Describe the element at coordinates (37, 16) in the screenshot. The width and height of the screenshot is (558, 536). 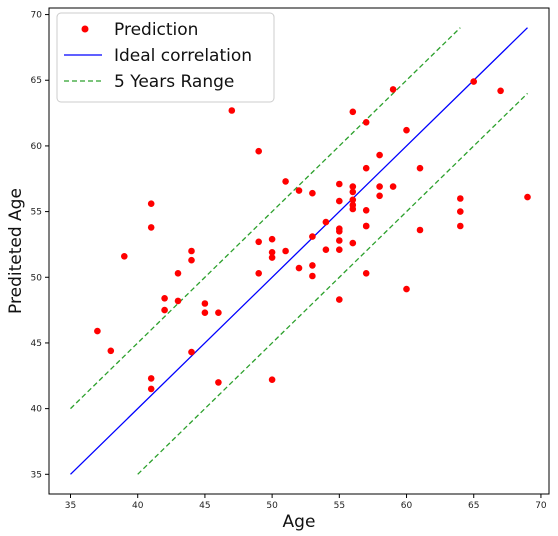
I see `y-tick-label: 70` at that location.